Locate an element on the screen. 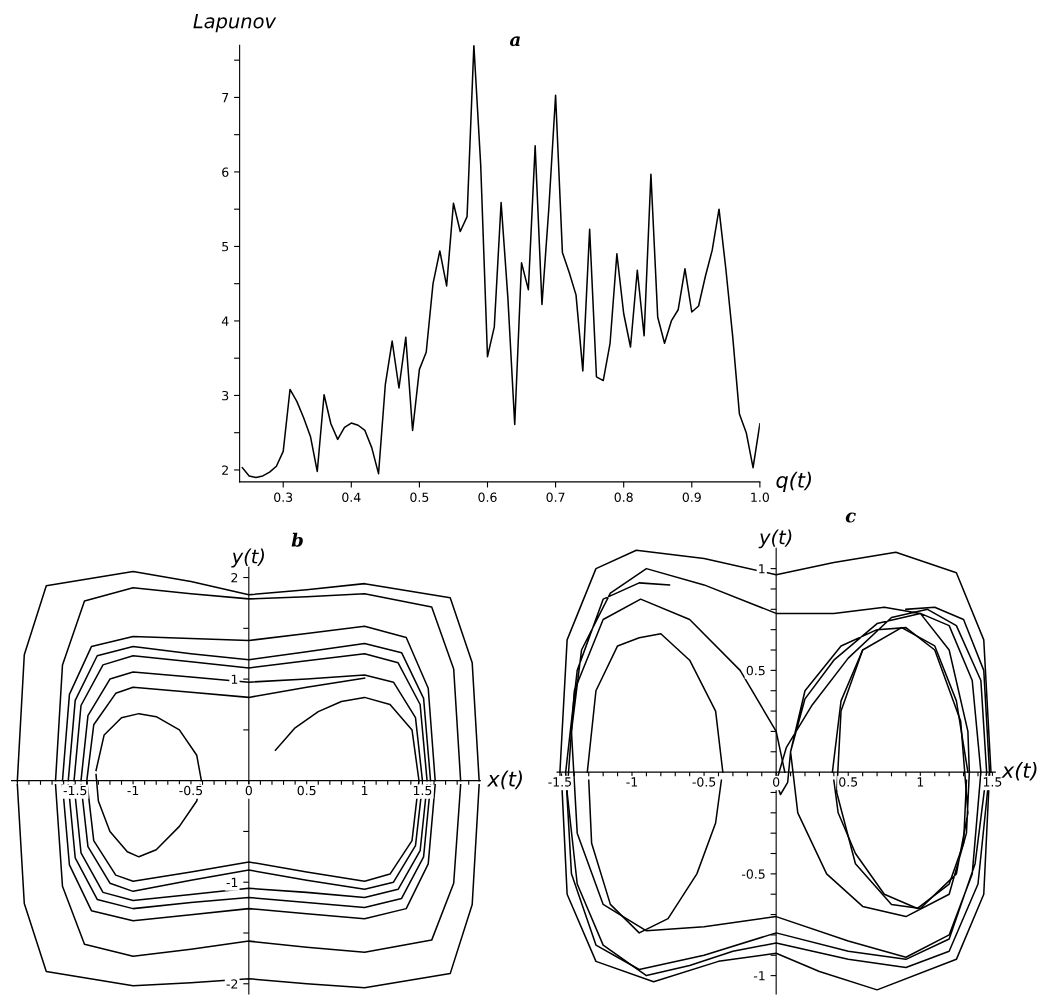 The width and height of the screenshot is (1051, 1006). x-tick-label: 1.0 is located at coordinates (760, 497).